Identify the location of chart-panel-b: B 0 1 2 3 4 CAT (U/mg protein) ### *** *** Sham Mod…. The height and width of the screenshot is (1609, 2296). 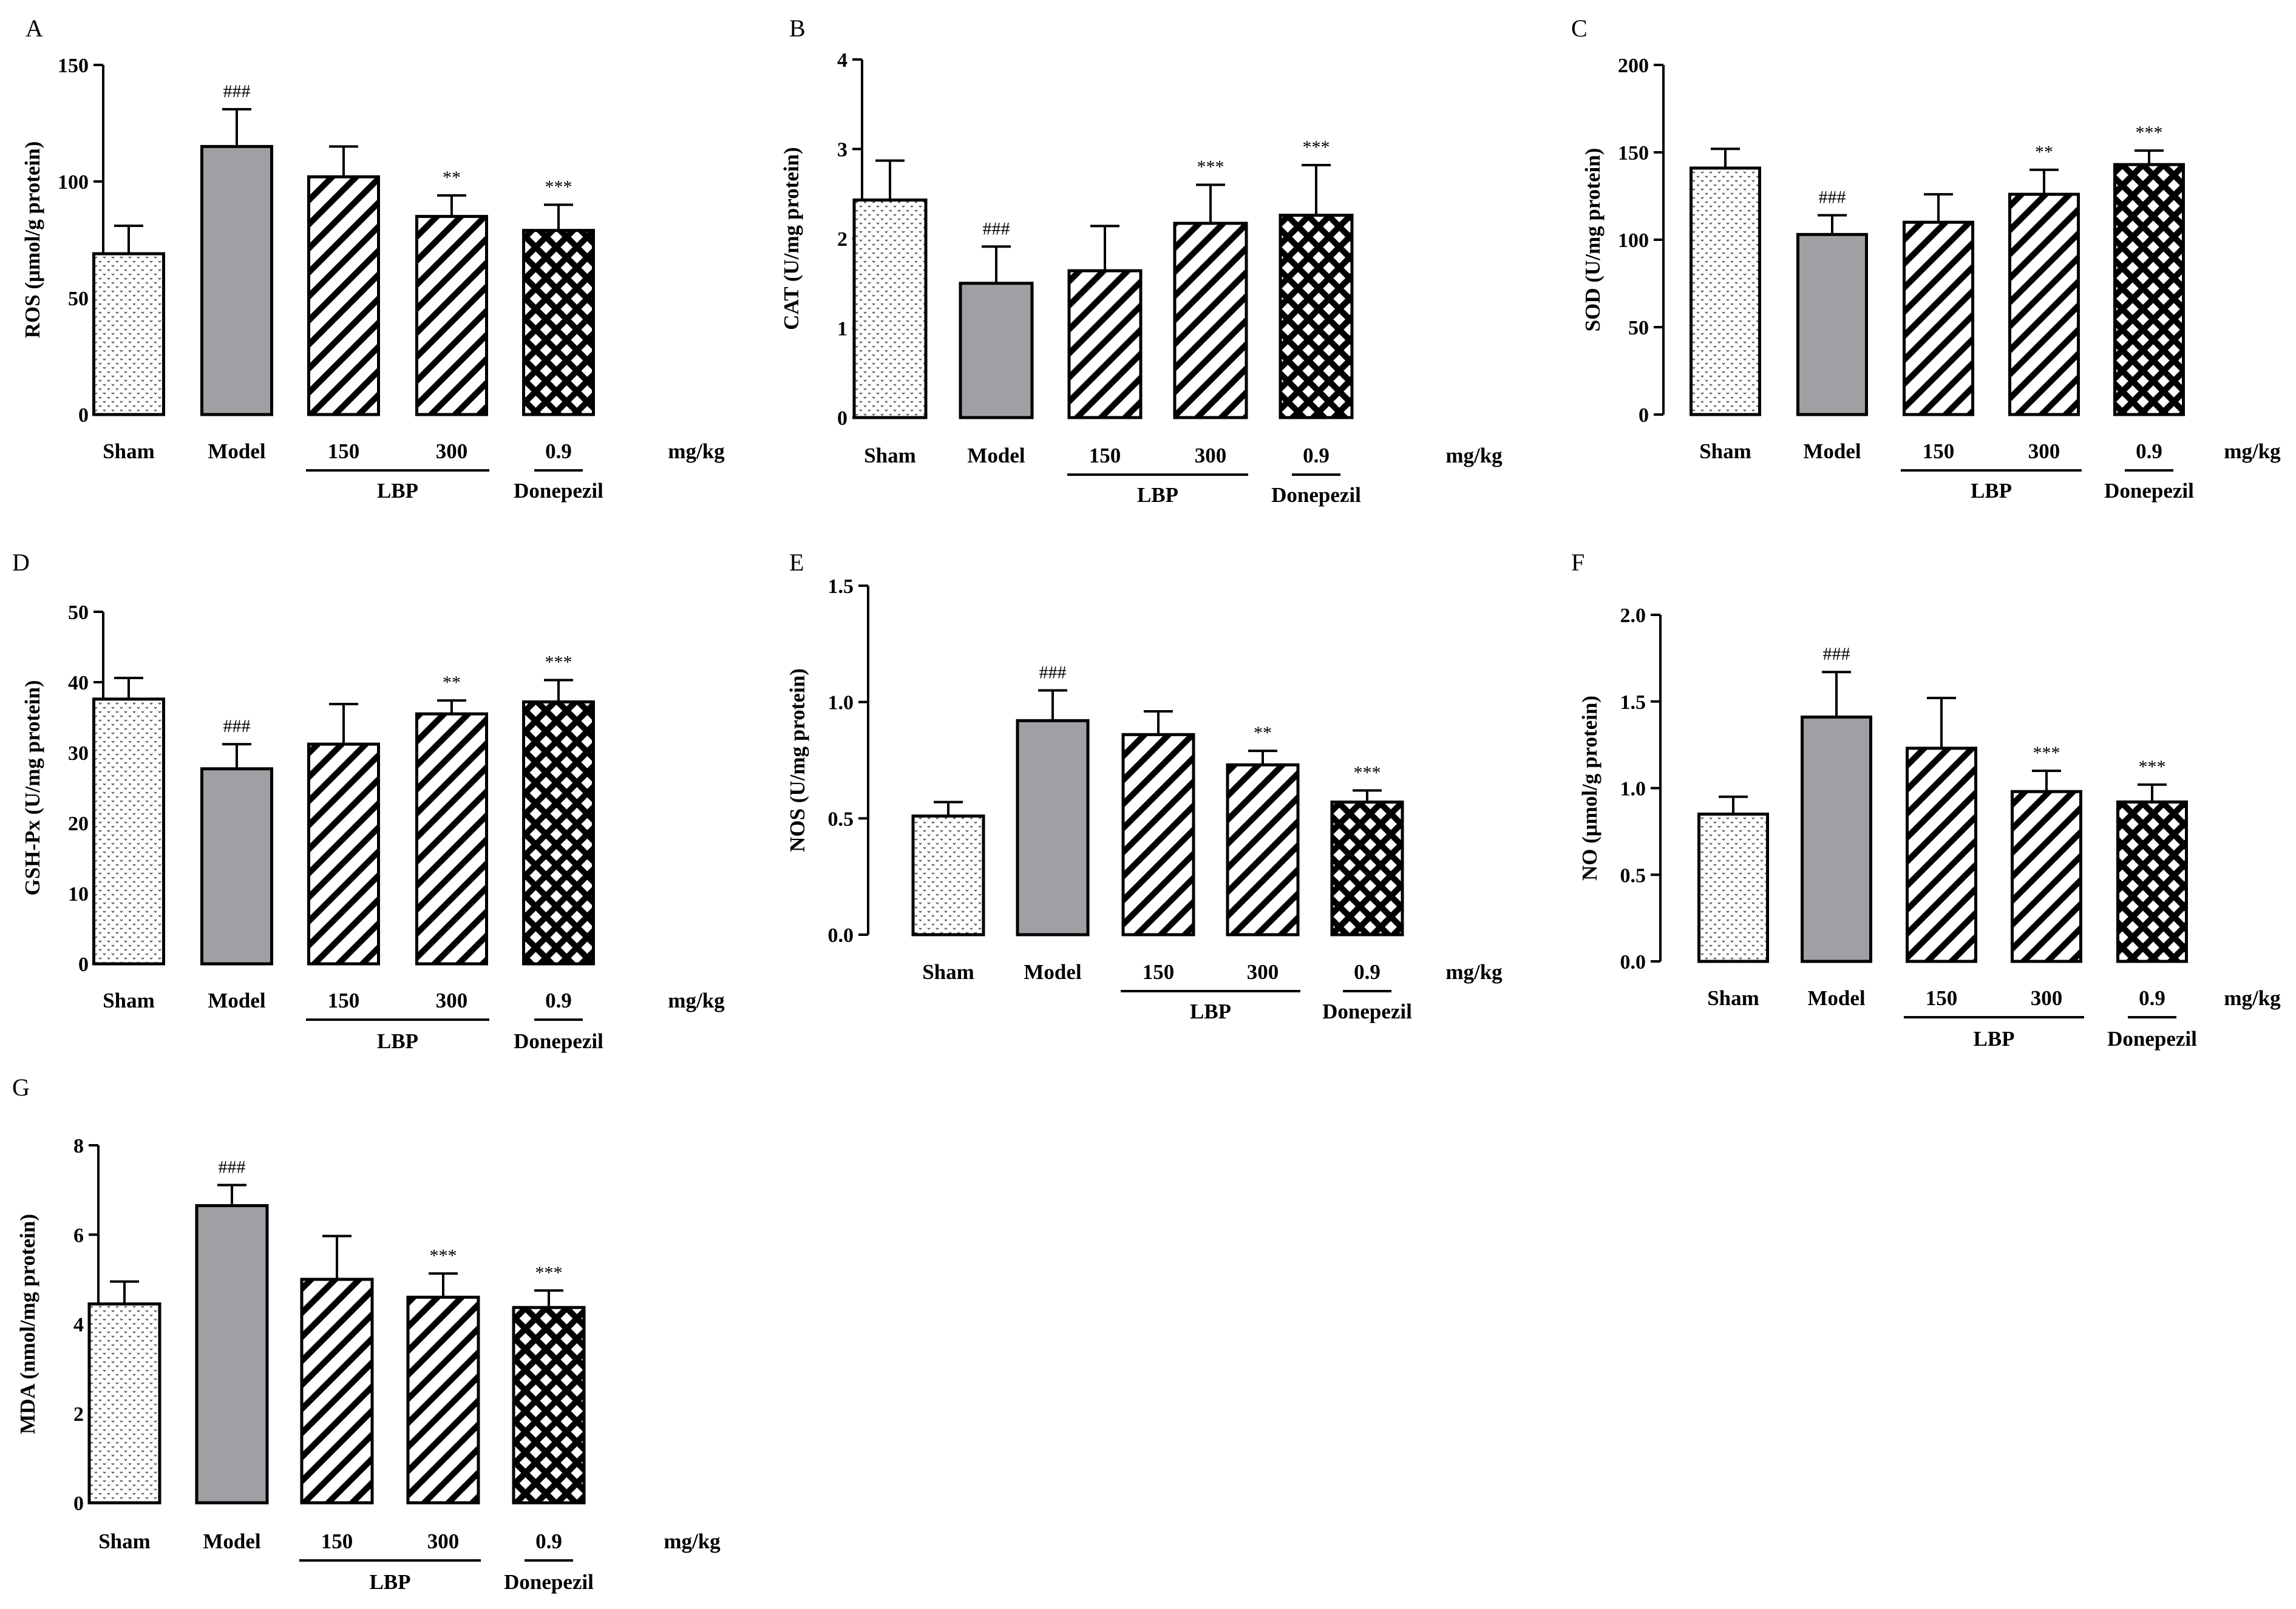
(1141, 261).